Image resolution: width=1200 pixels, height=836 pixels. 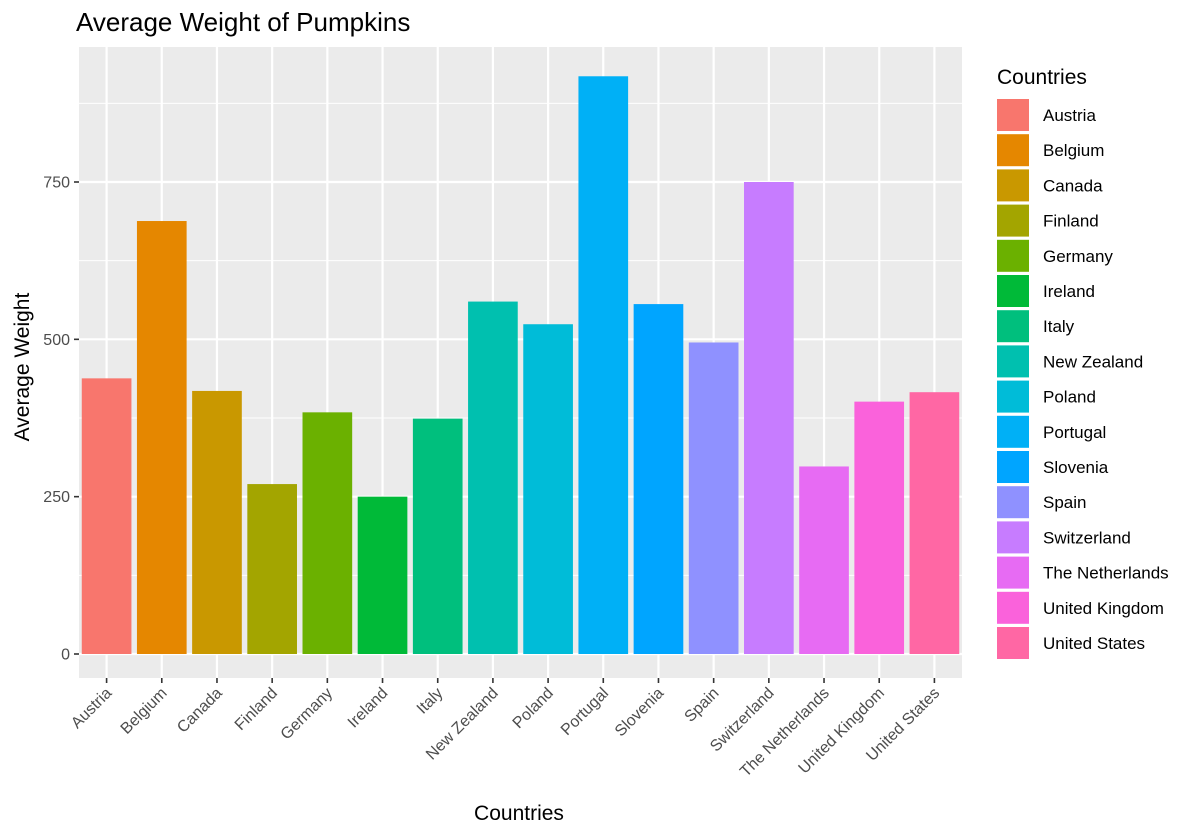 What do you see at coordinates (1069, 291) in the screenshot?
I see `legend-label: Ireland` at bounding box center [1069, 291].